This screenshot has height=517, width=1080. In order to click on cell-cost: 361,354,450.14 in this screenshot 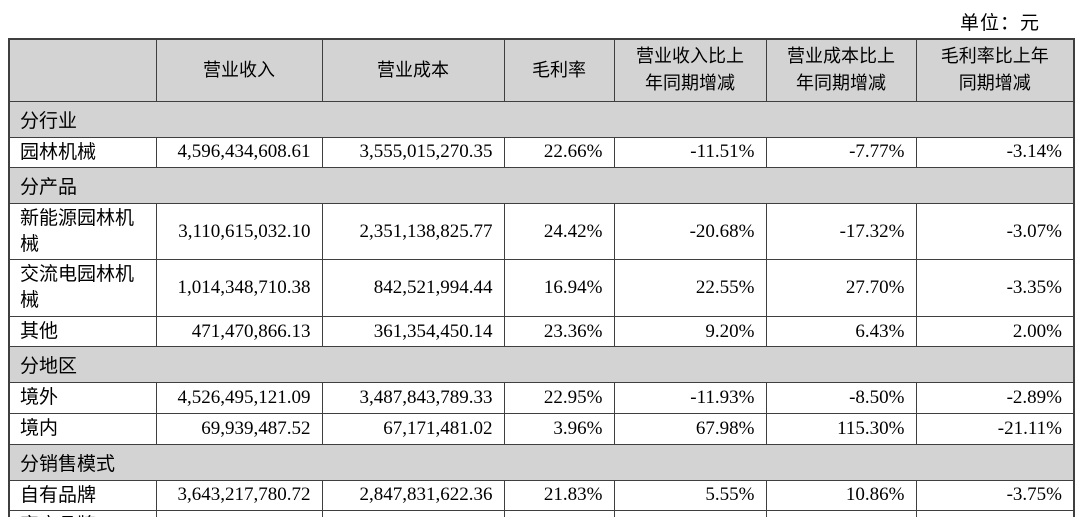, I will do `click(413, 331)`.